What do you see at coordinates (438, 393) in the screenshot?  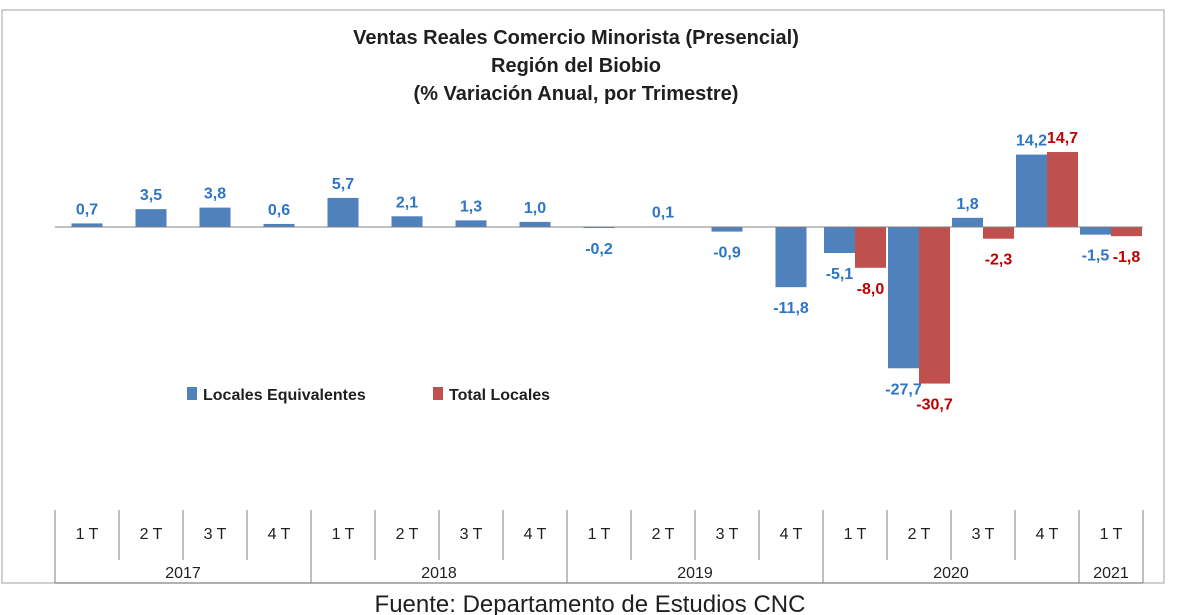 I see `legend-swatch-total-locales` at bounding box center [438, 393].